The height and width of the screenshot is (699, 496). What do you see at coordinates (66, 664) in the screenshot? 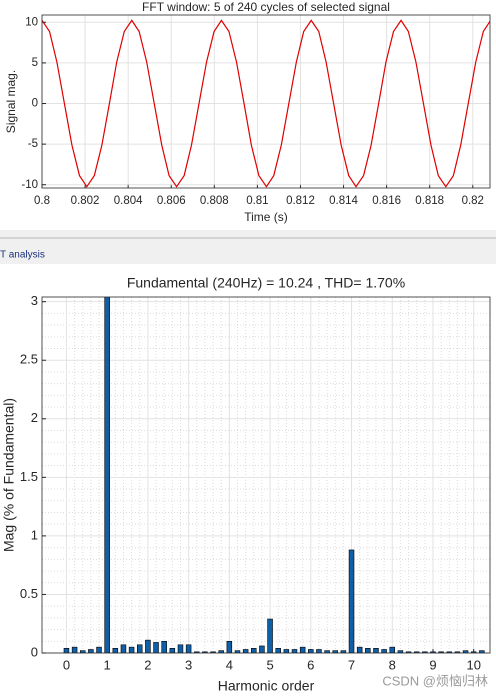
I see `x-tick-label: 0` at bounding box center [66, 664].